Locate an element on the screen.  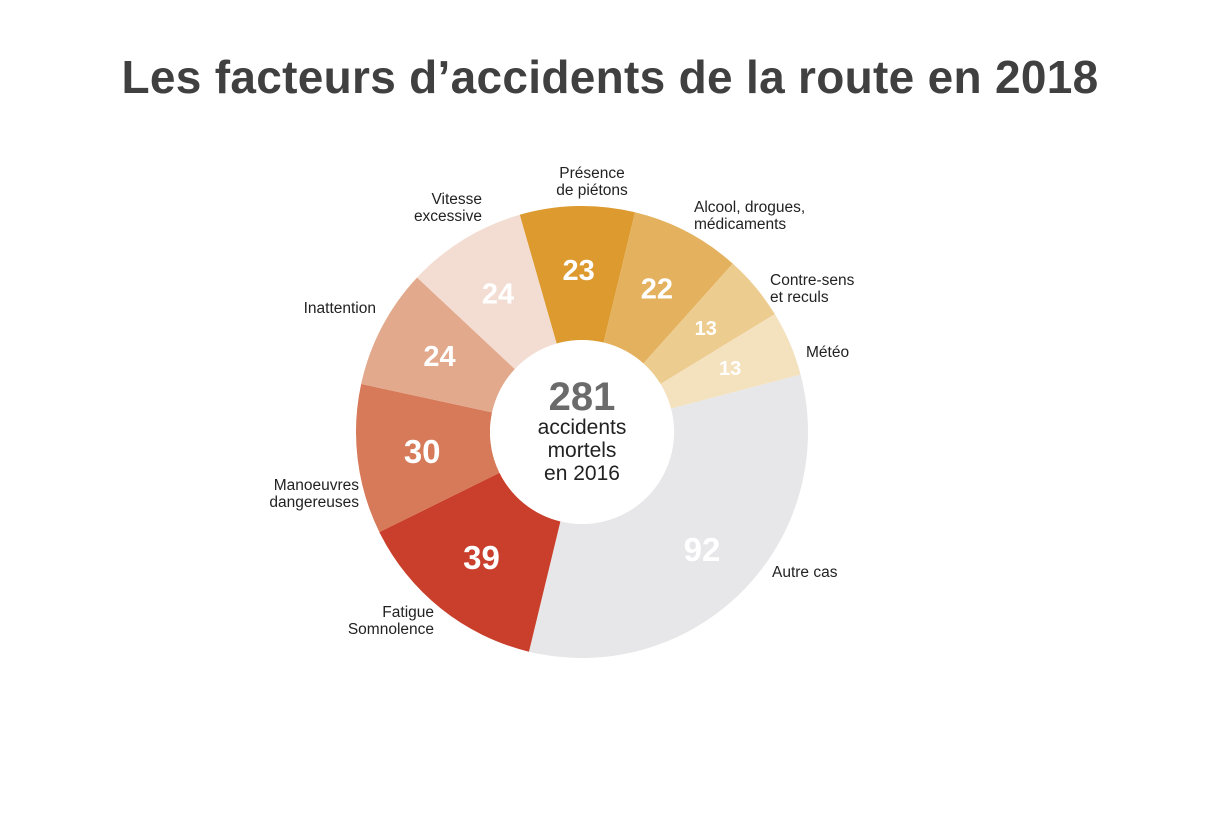
slice-label-line: médicaments is located at coordinates (740, 224).